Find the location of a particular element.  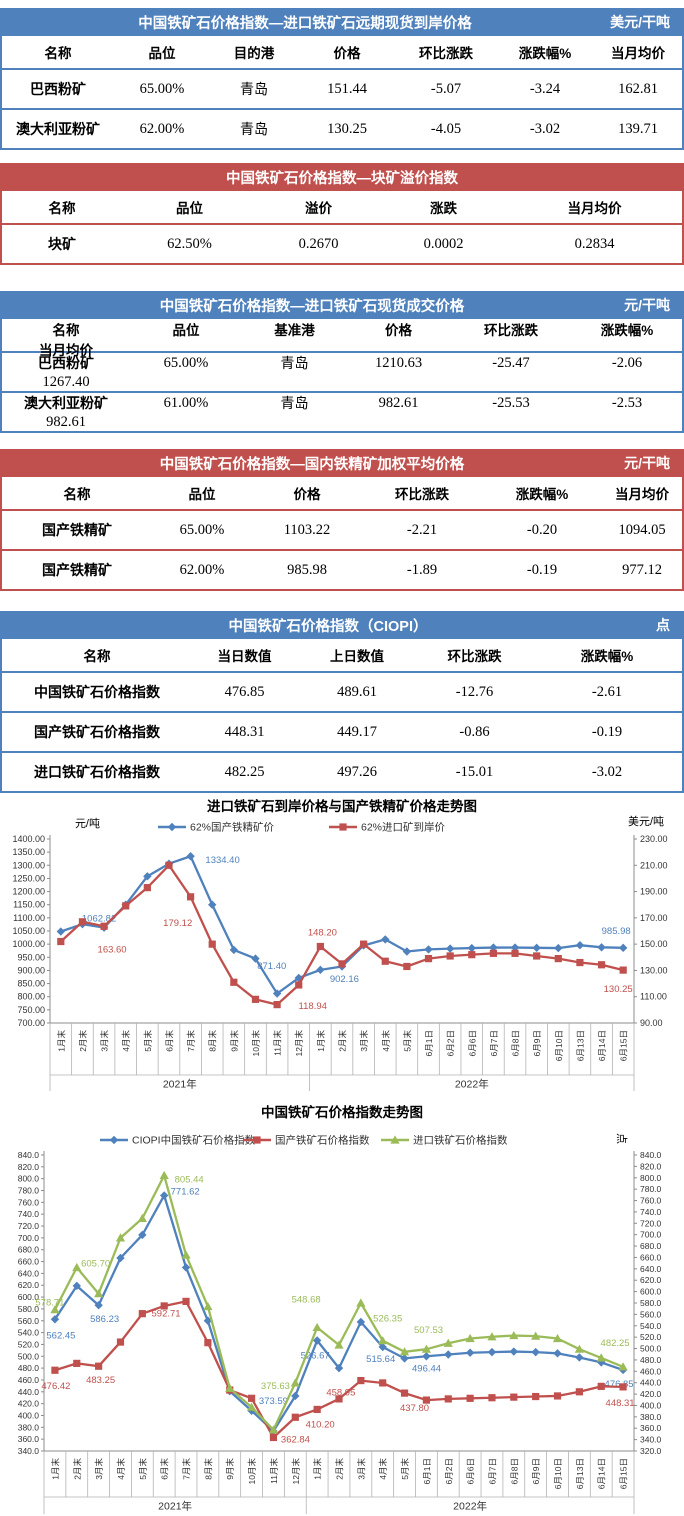

svg-text: 620.0 is located at coordinates (651, 1280).